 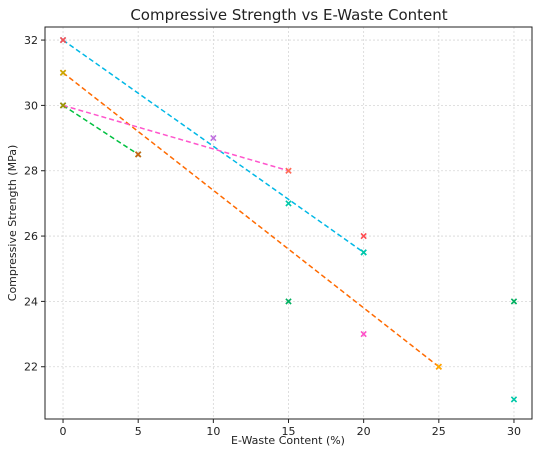 I want to click on x-tick-label: 5, so click(x=138, y=431).